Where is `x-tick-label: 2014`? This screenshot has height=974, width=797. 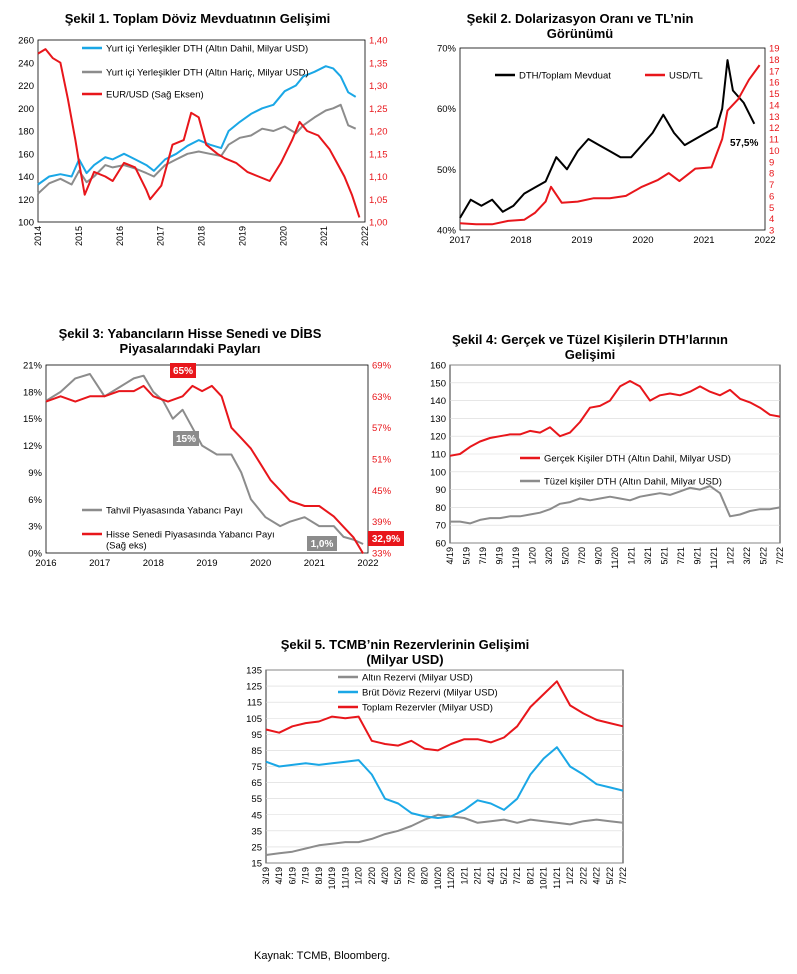 x-tick-label: 2014 is located at coordinates (38, 236).